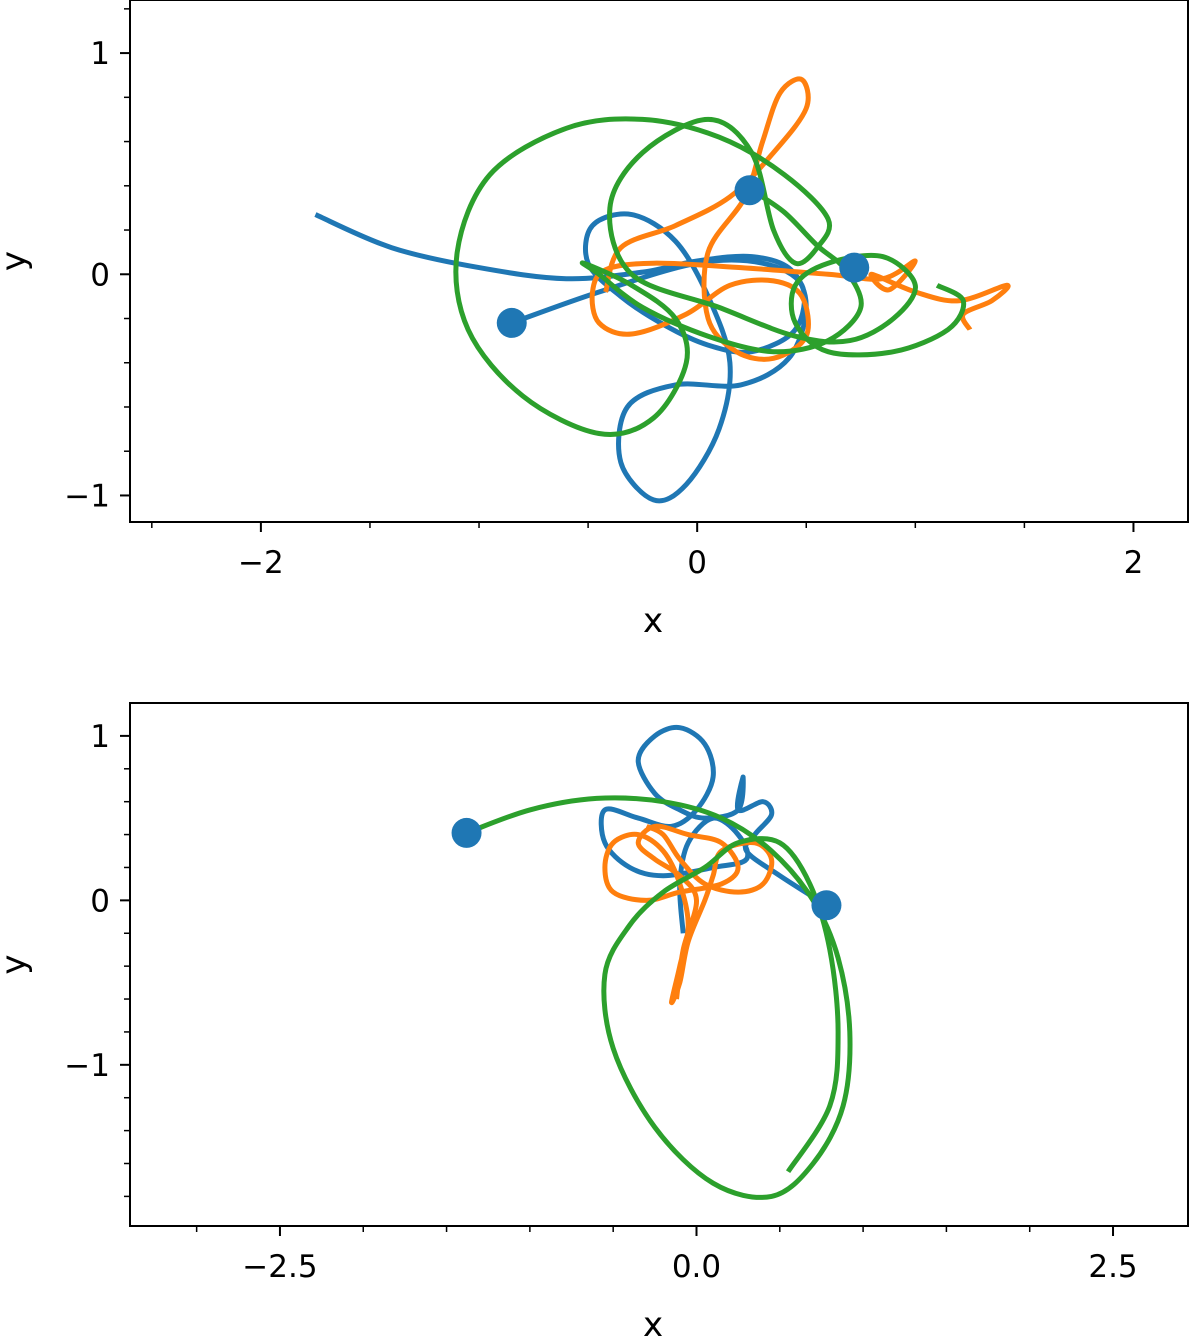  I want to click on plot-series-layer, so click(652, 962).